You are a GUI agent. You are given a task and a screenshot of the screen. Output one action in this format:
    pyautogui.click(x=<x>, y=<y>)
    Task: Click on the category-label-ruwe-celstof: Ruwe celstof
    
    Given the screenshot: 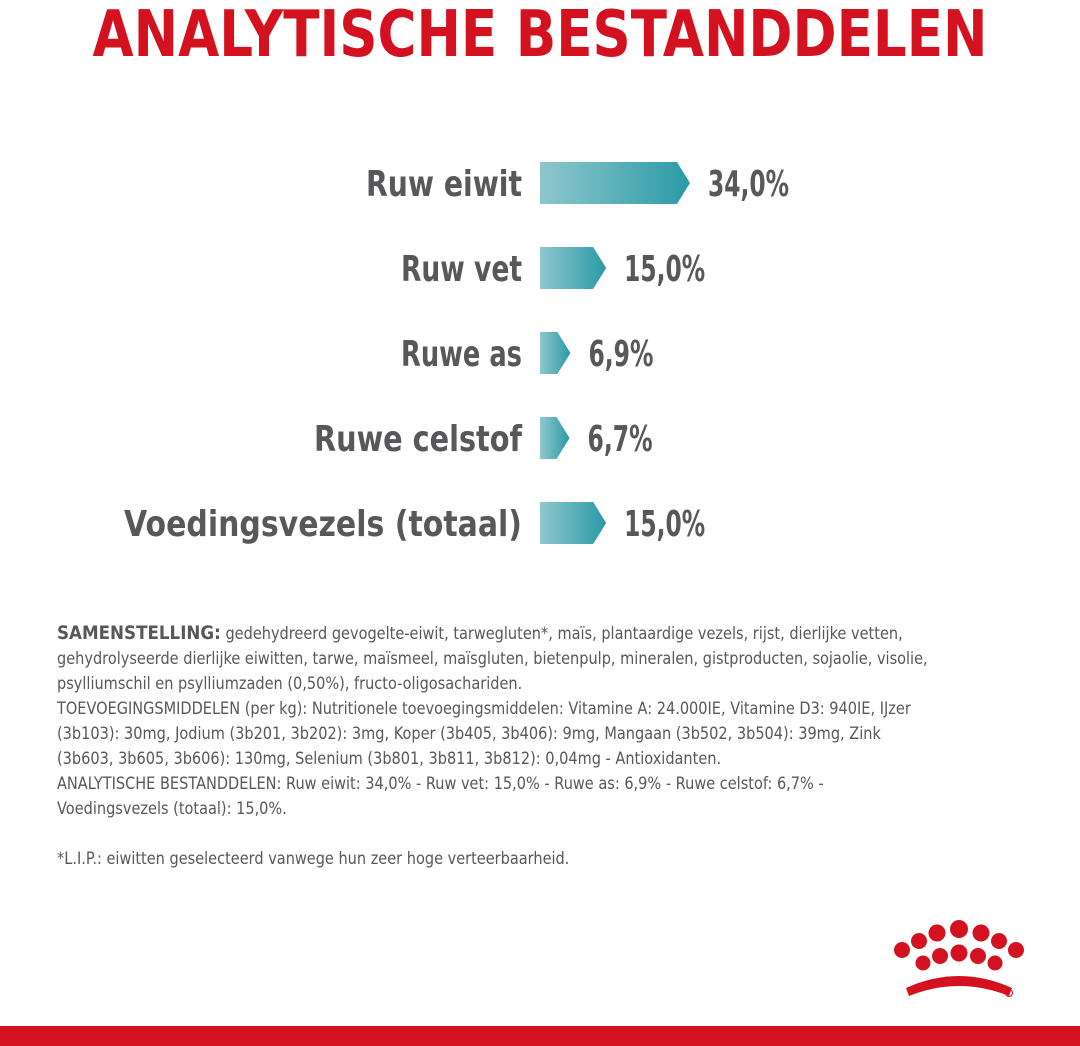 What is the action you would take?
    pyautogui.click(x=418, y=439)
    